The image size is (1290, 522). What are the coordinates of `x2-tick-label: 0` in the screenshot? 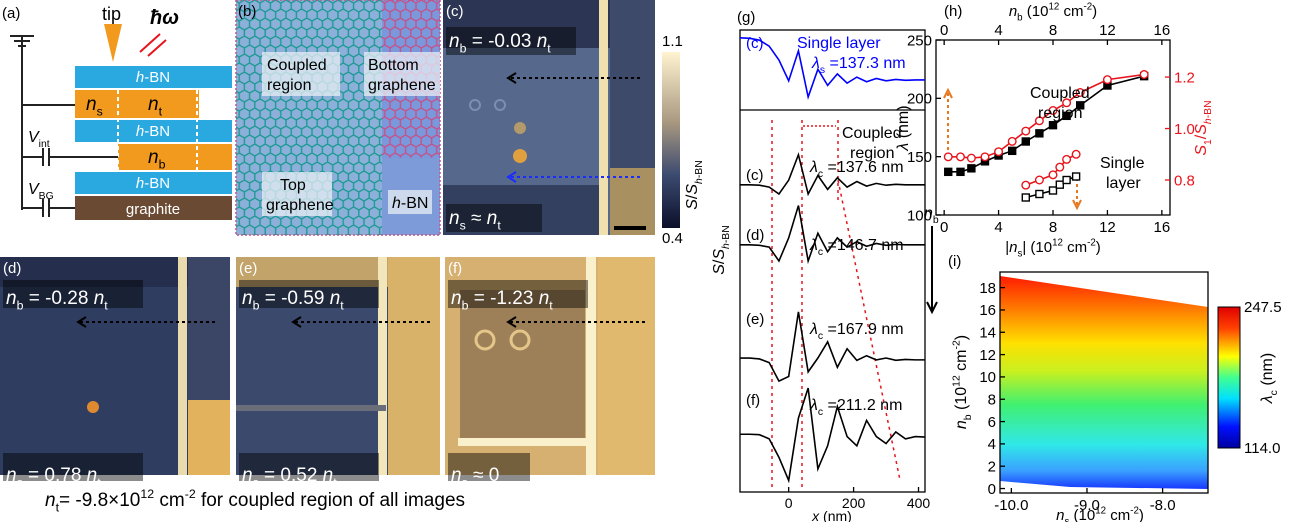 It's located at (944, 30).